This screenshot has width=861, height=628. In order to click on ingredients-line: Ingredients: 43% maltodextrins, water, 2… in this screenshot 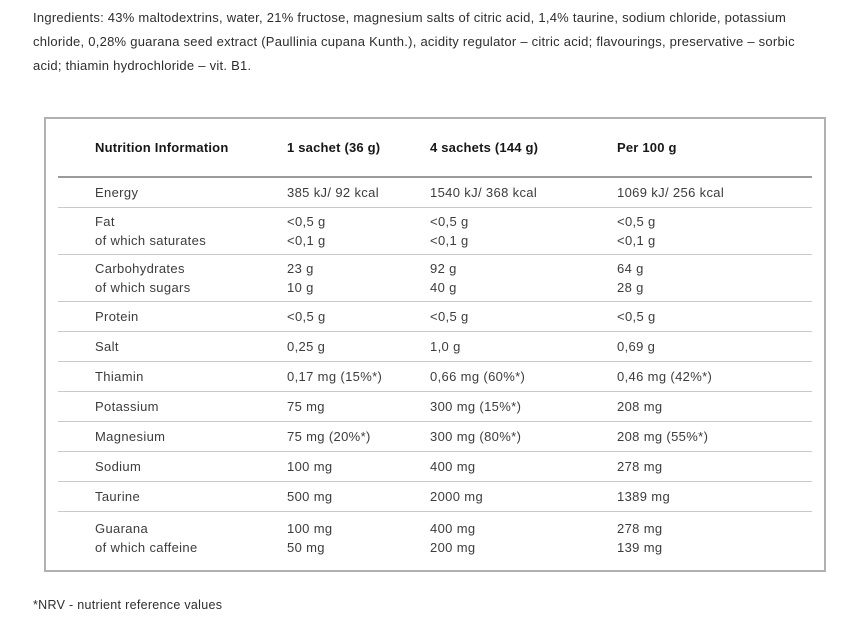, I will do `click(410, 17)`.